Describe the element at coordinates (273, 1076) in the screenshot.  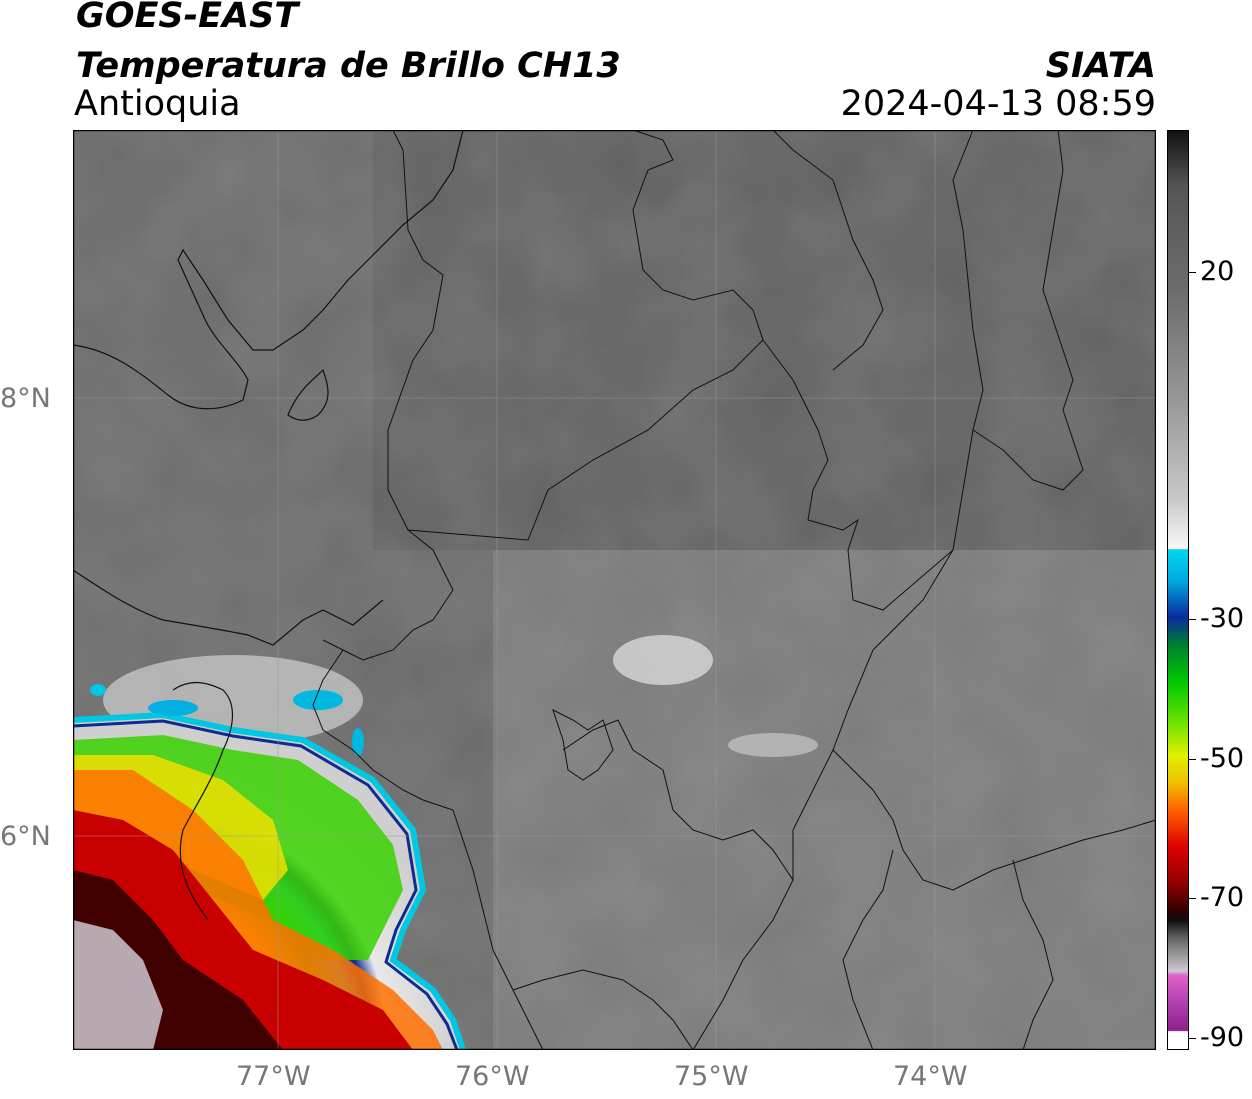
I see `lon-label-77w: 77°W` at that location.